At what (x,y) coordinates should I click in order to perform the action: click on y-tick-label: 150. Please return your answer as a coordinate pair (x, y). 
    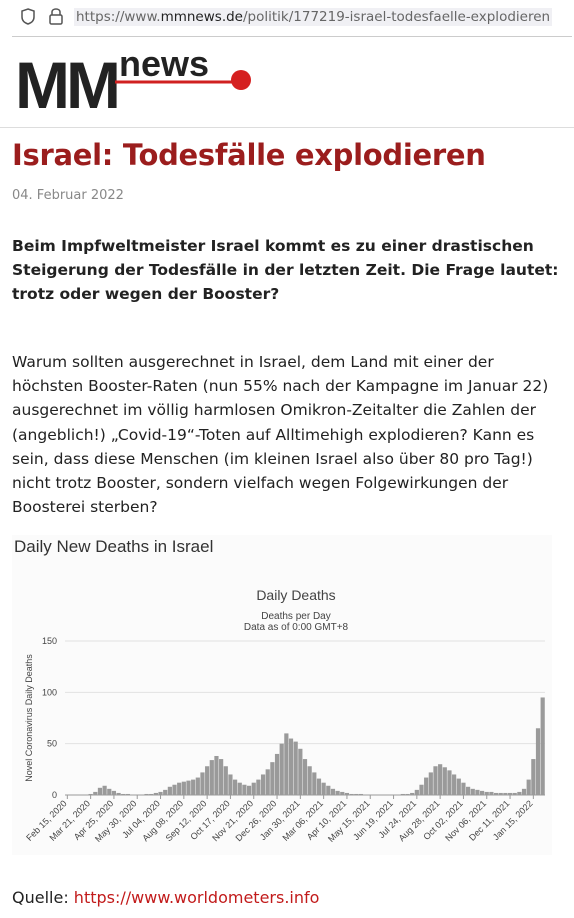
    Looking at the image, I should click on (49, 641).